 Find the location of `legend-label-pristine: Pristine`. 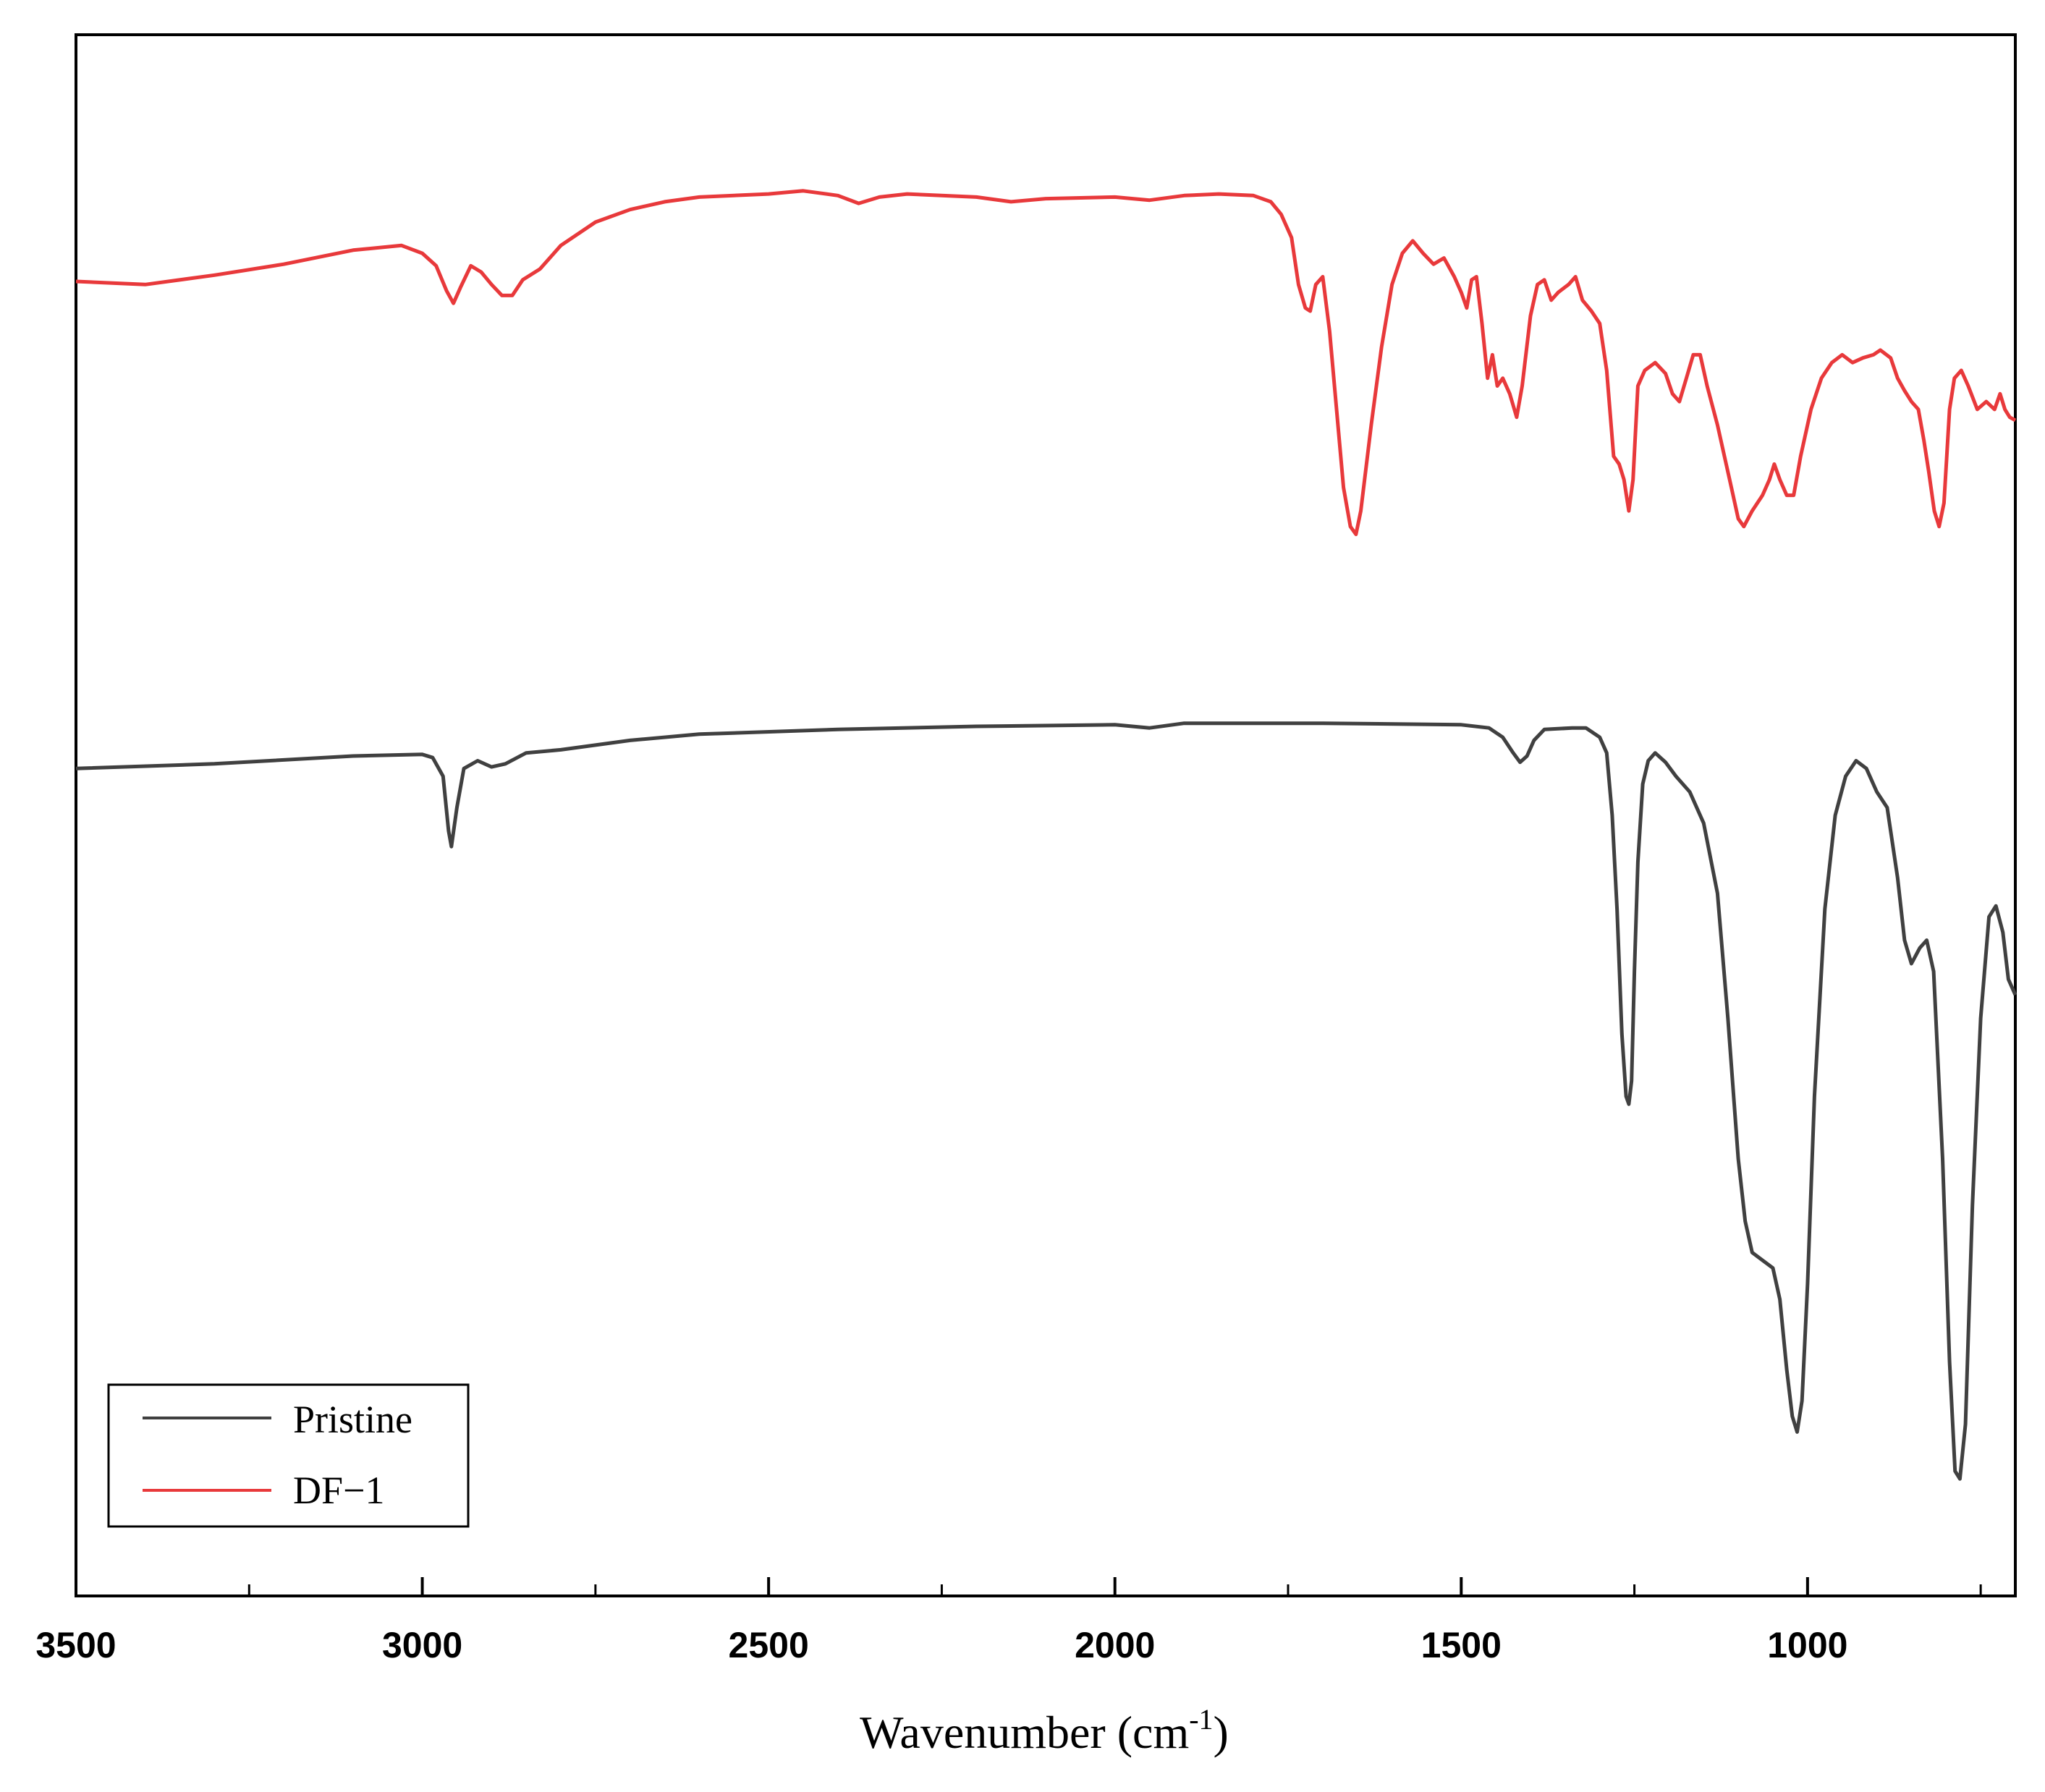

legend-label-pristine: Pristine is located at coordinates (352, 1419).